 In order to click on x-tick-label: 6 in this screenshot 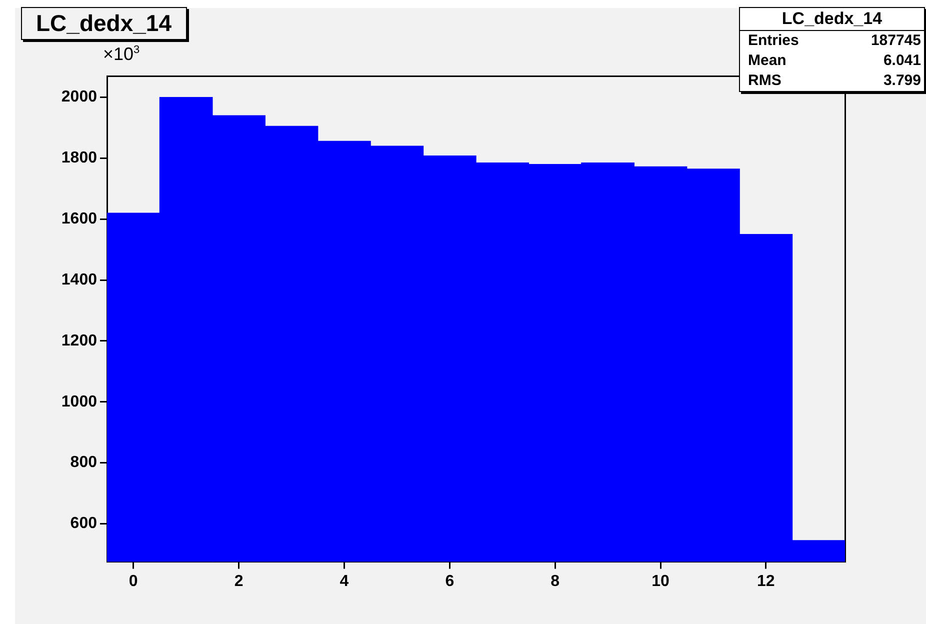, I will do `click(449, 581)`.